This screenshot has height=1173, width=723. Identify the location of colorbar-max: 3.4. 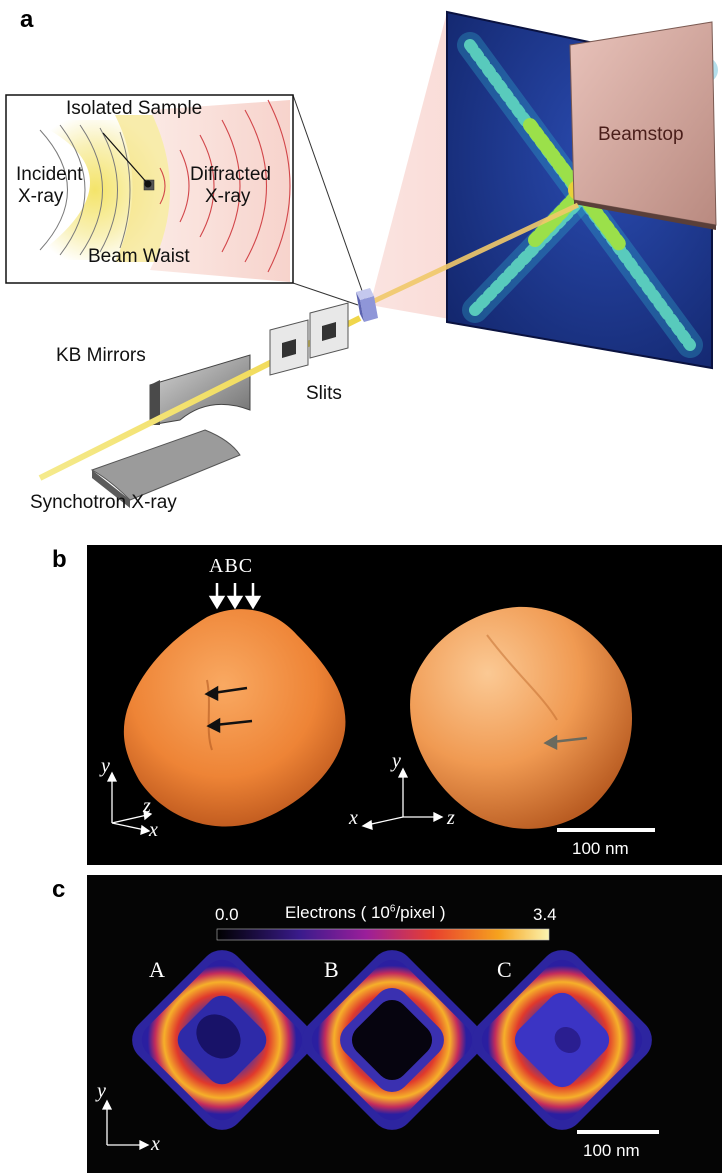
(545, 914).